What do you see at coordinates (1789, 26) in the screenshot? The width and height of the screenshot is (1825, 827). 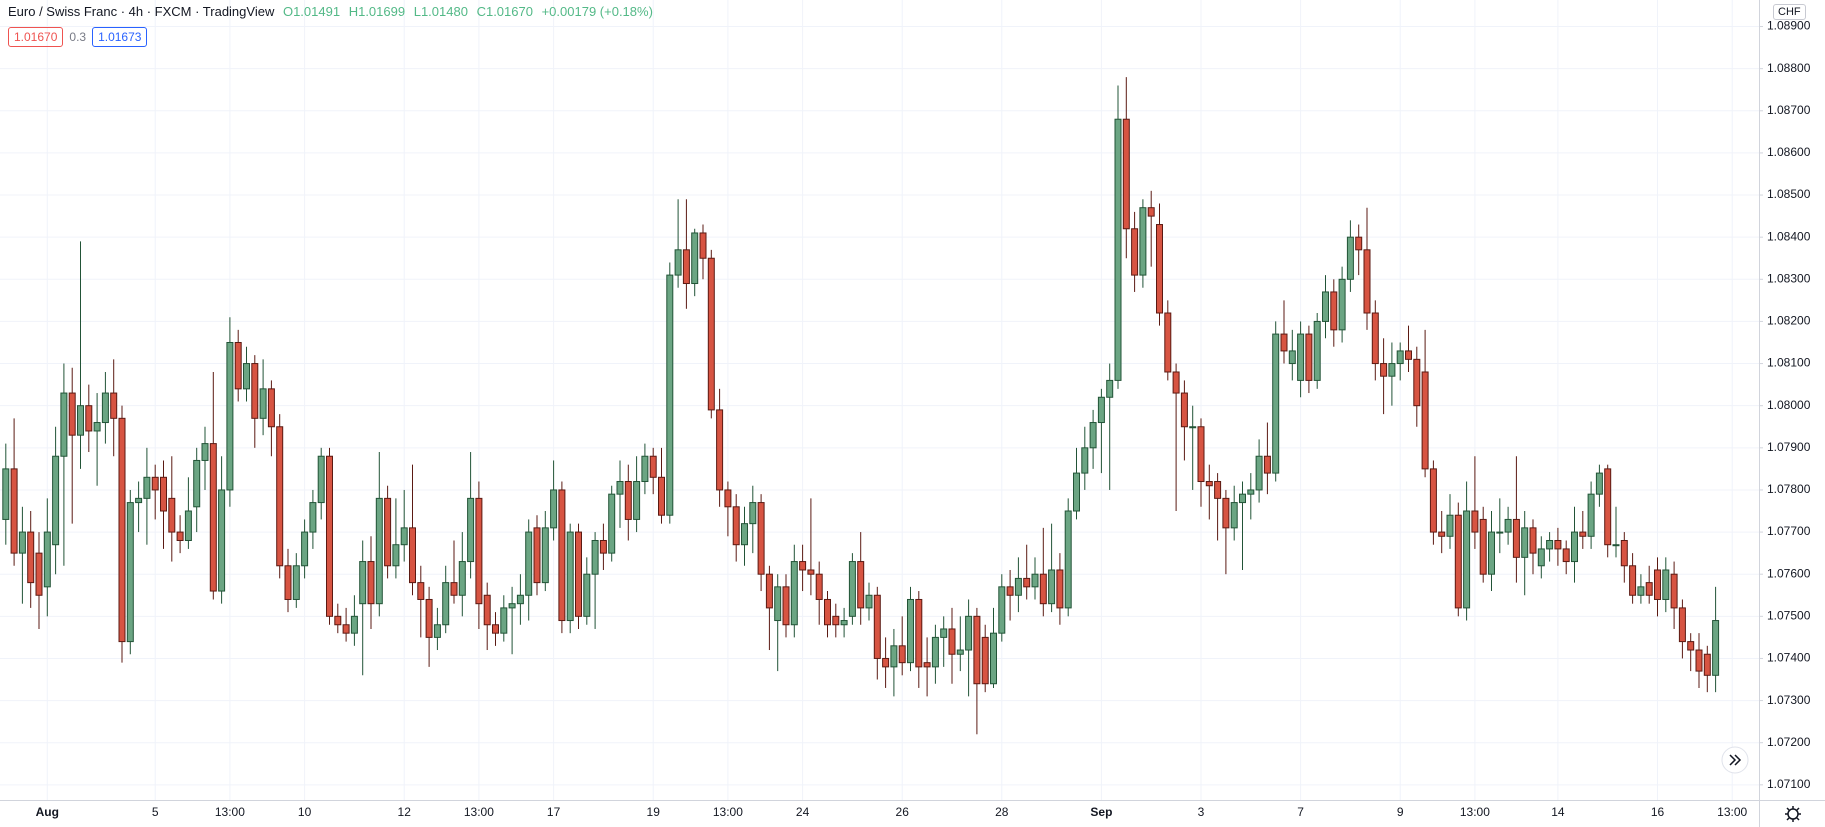 I see `y-tick-label: 1.08900` at bounding box center [1789, 26].